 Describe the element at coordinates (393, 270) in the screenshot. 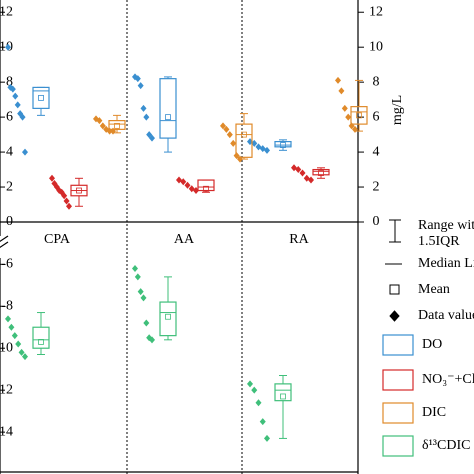

I see `legend-icons` at that location.